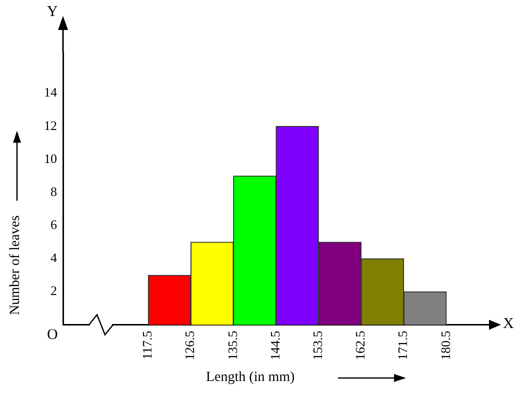 The width and height of the screenshot is (514, 400). What do you see at coordinates (274, 345) in the screenshot?
I see `x-tick-label: 144.5` at bounding box center [274, 345].